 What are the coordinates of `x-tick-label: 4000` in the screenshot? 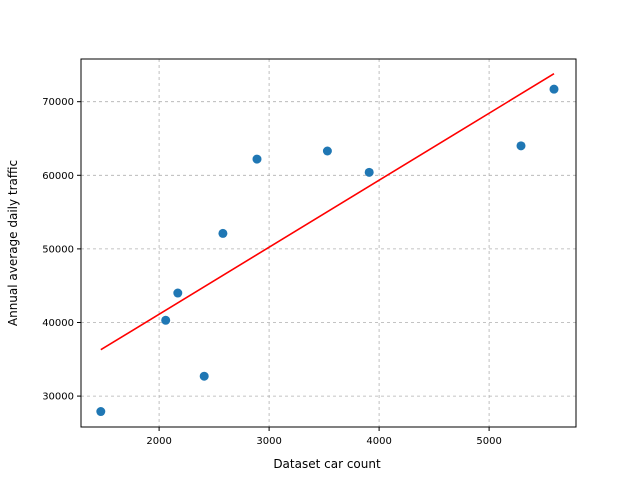 It's located at (378, 441).